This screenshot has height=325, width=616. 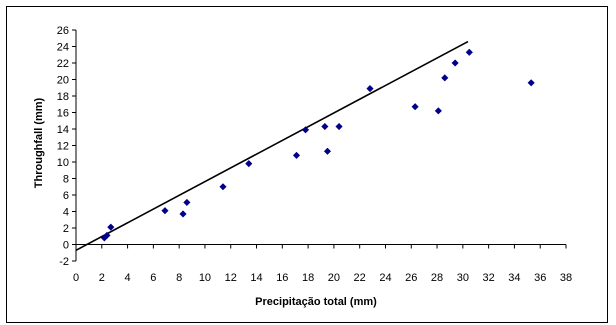 What do you see at coordinates (308, 278) in the screenshot?
I see `x-tick-label: 18` at bounding box center [308, 278].